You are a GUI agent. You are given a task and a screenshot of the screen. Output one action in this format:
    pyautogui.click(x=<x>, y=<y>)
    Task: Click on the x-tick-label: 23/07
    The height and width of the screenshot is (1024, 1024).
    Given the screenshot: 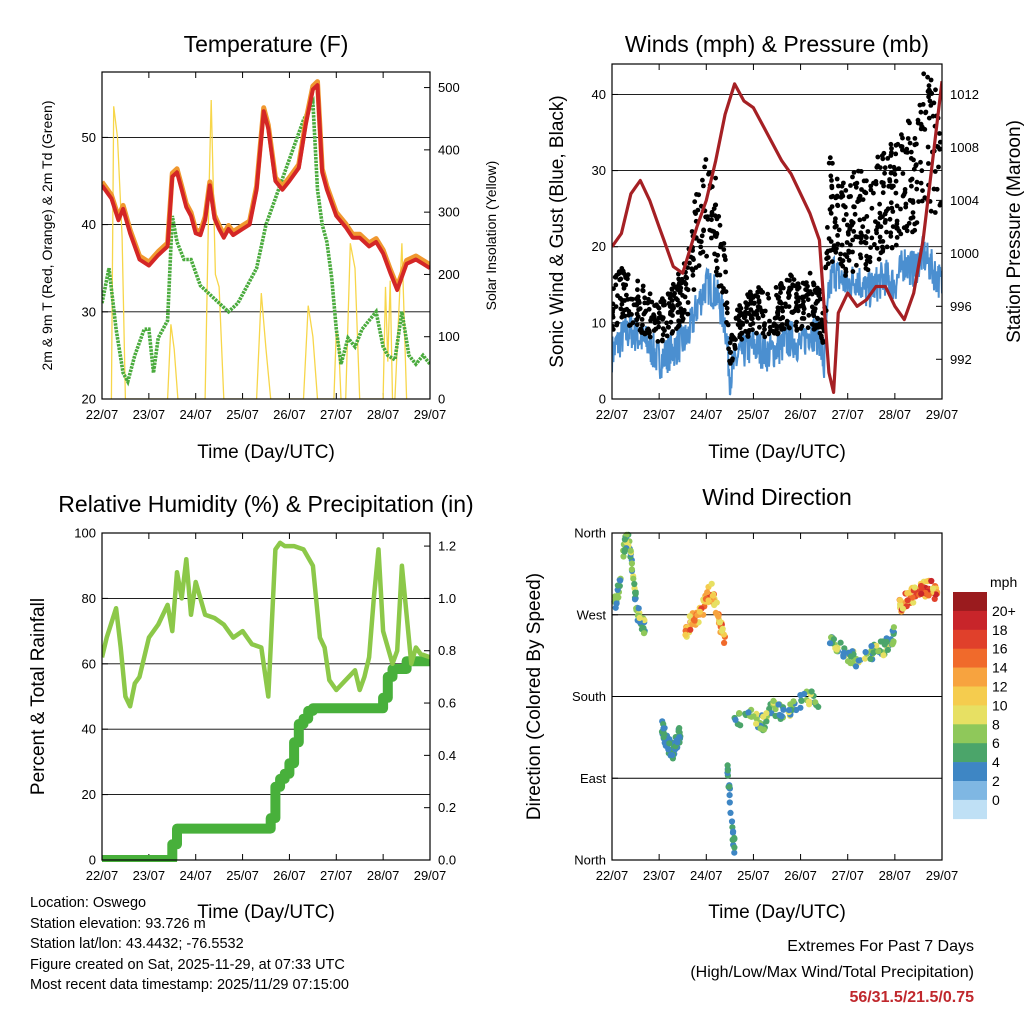 What is the action you would take?
    pyautogui.click(x=659, y=875)
    